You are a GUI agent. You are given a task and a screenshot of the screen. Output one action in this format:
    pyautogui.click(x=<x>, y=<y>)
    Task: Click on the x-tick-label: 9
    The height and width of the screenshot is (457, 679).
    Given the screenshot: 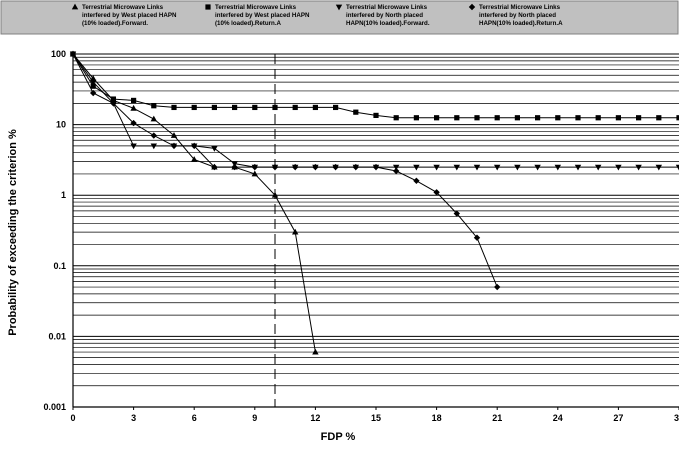 What is the action you would take?
    pyautogui.click(x=254, y=418)
    